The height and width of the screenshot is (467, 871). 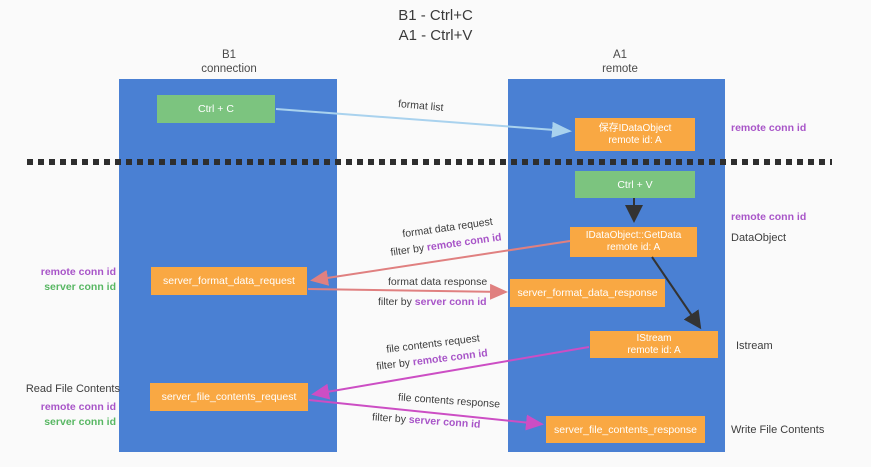 I want to click on lane-a1-title: A1, so click(x=620, y=55).